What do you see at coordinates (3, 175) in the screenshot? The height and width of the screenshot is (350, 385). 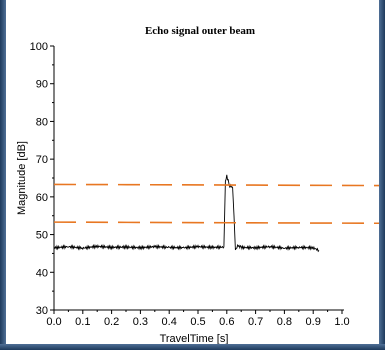 I see `window-frame-left` at bounding box center [3, 175].